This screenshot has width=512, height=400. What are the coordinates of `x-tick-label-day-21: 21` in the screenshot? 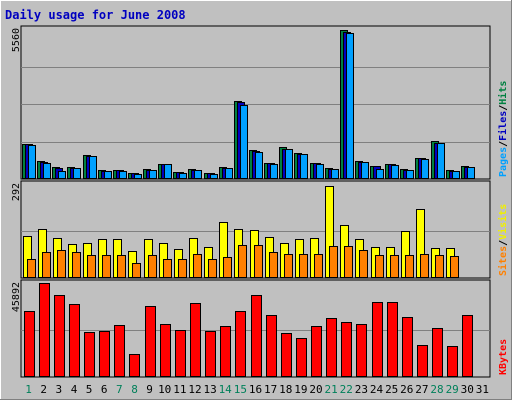 It's located at (330, 389).